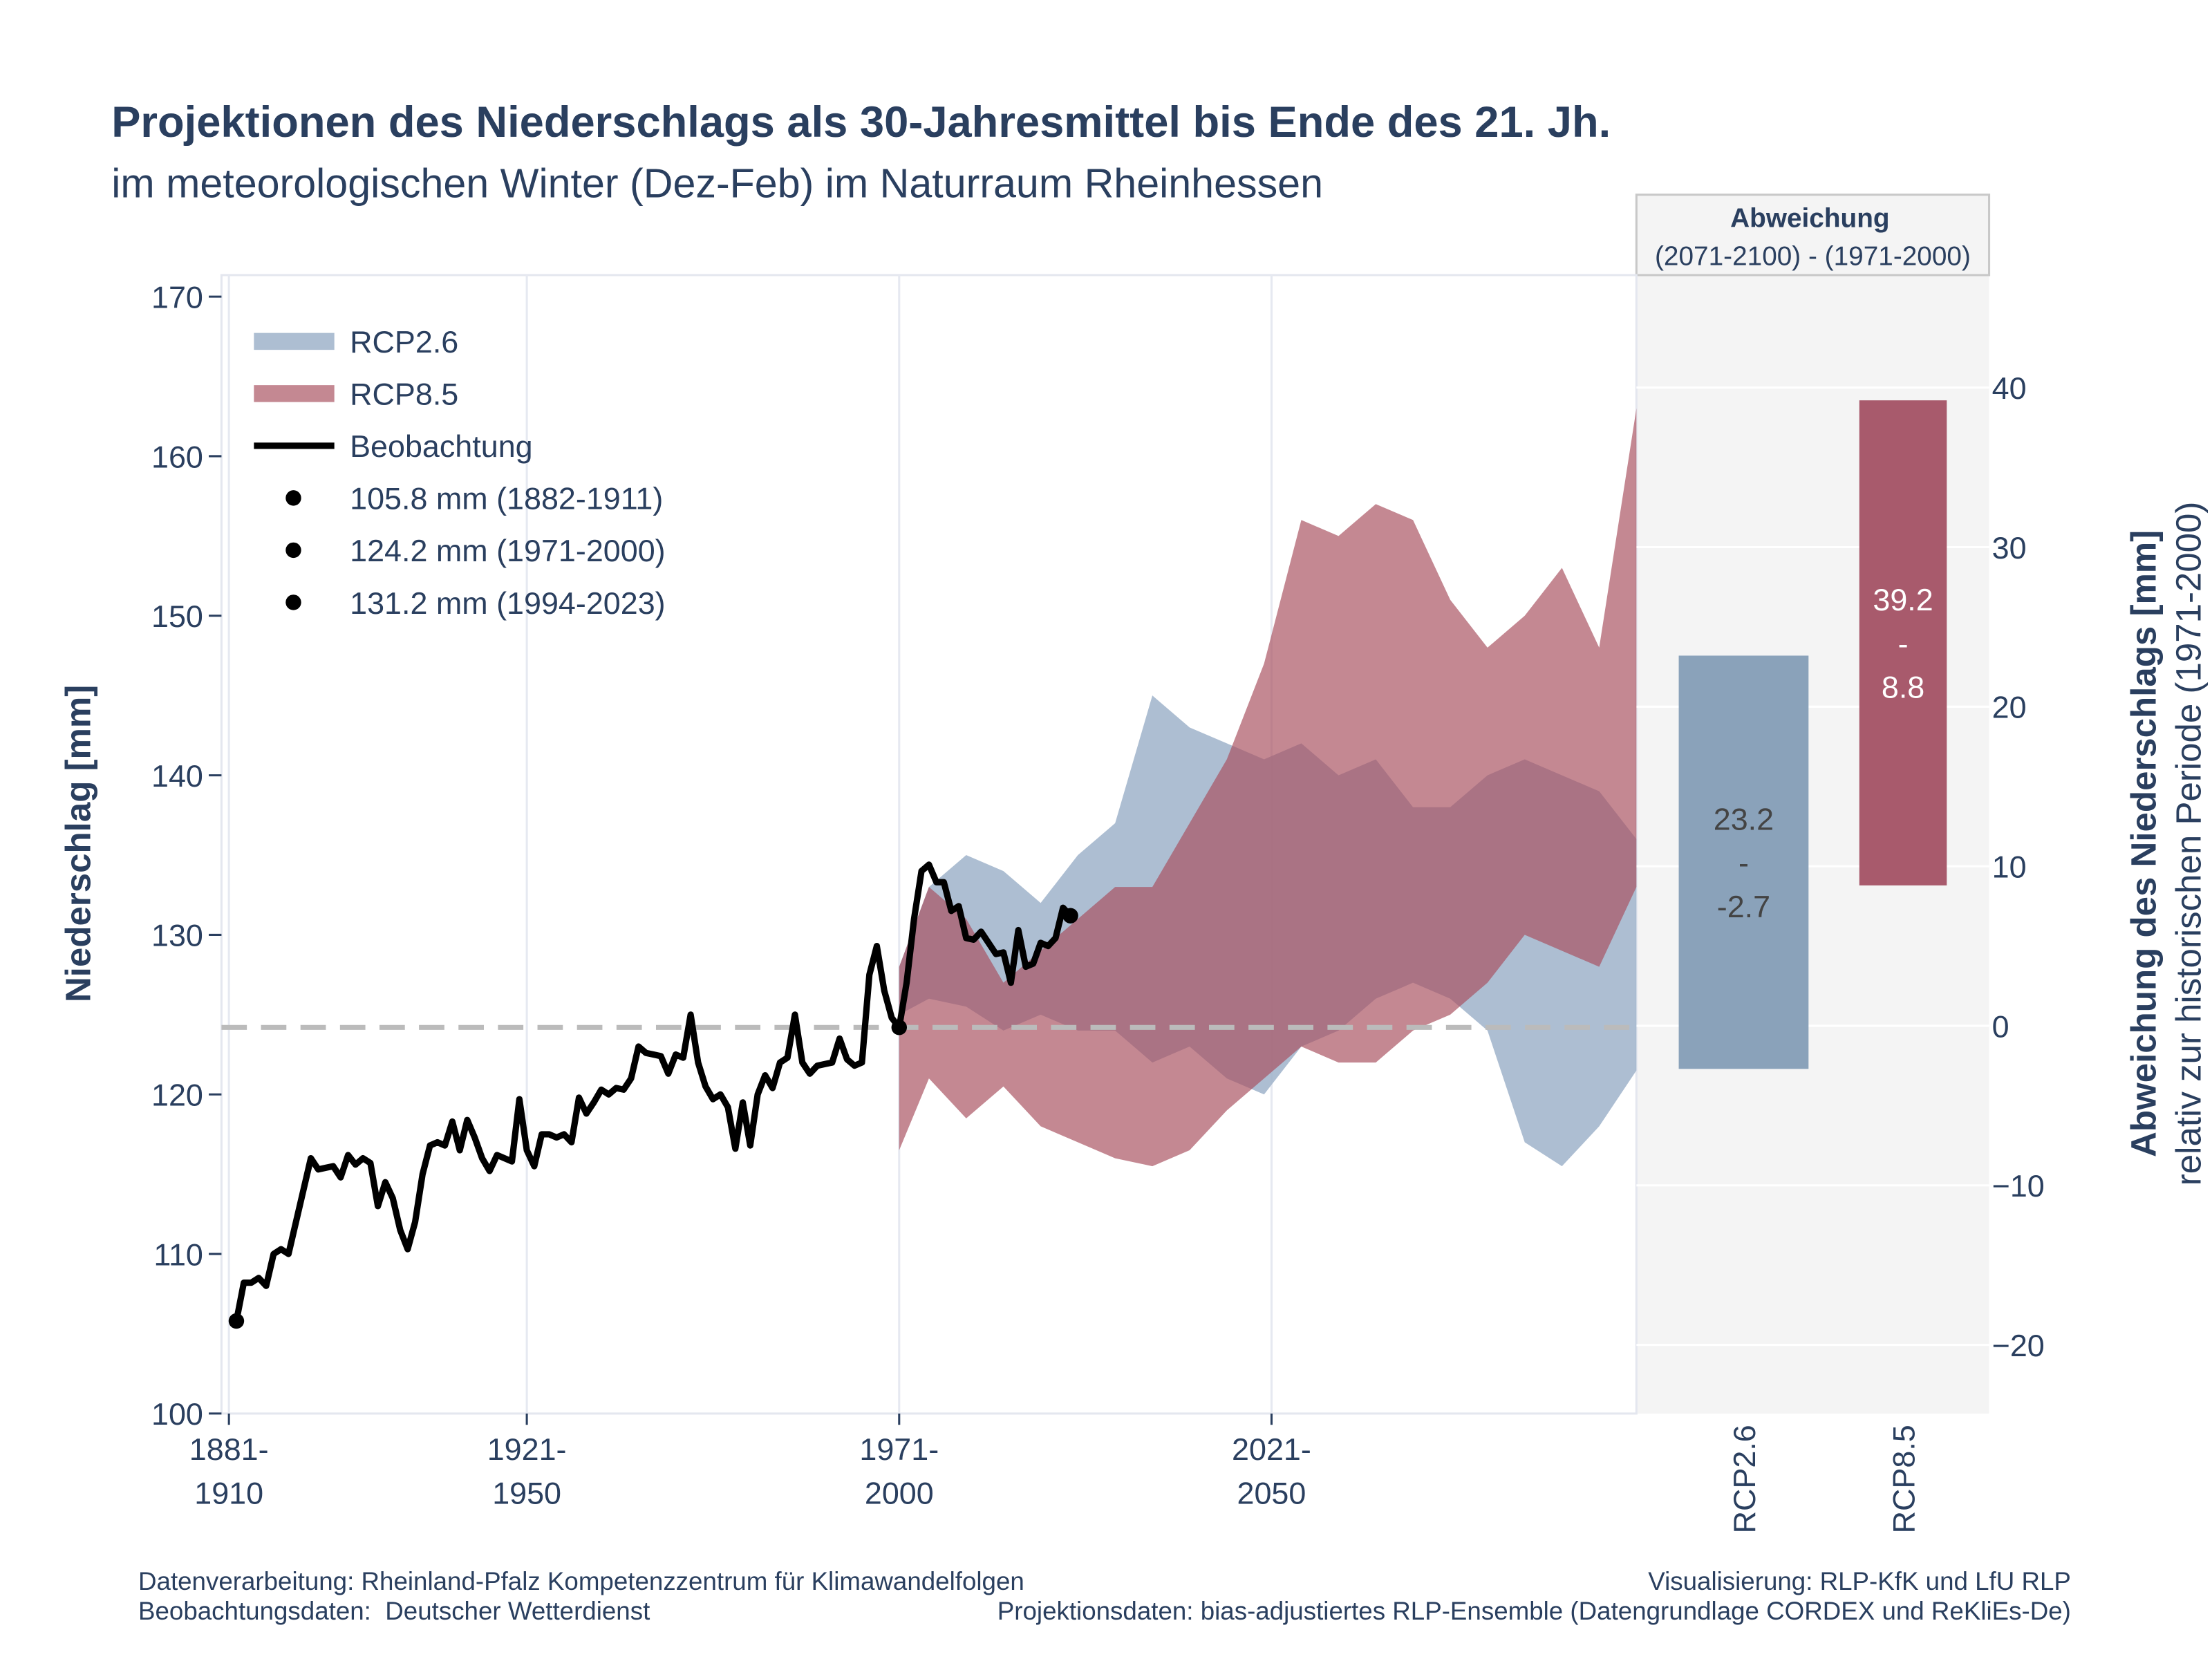  Describe the element at coordinates (2000, 1026) in the screenshot. I see `y2-tick-label: 0` at that location.